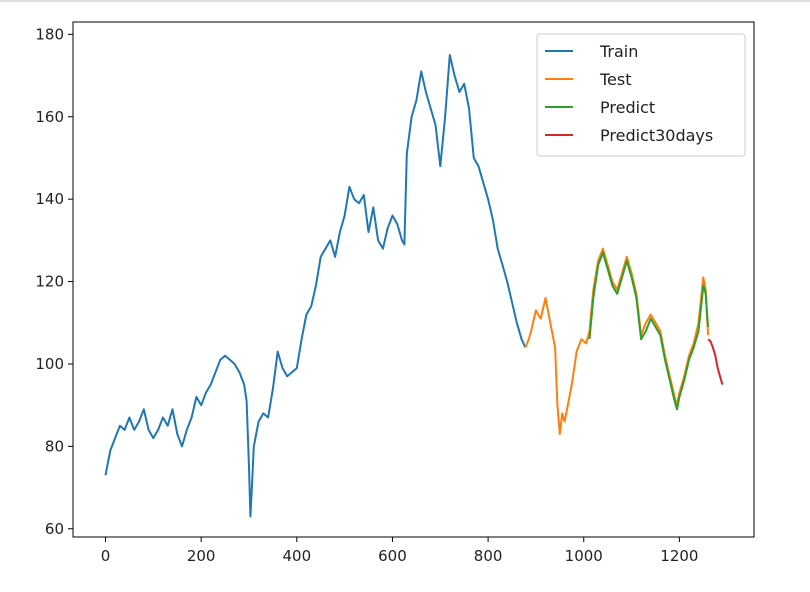 The height and width of the screenshot is (592, 810). Describe the element at coordinates (49, 199) in the screenshot. I see `y-tick-label: 140` at that location.